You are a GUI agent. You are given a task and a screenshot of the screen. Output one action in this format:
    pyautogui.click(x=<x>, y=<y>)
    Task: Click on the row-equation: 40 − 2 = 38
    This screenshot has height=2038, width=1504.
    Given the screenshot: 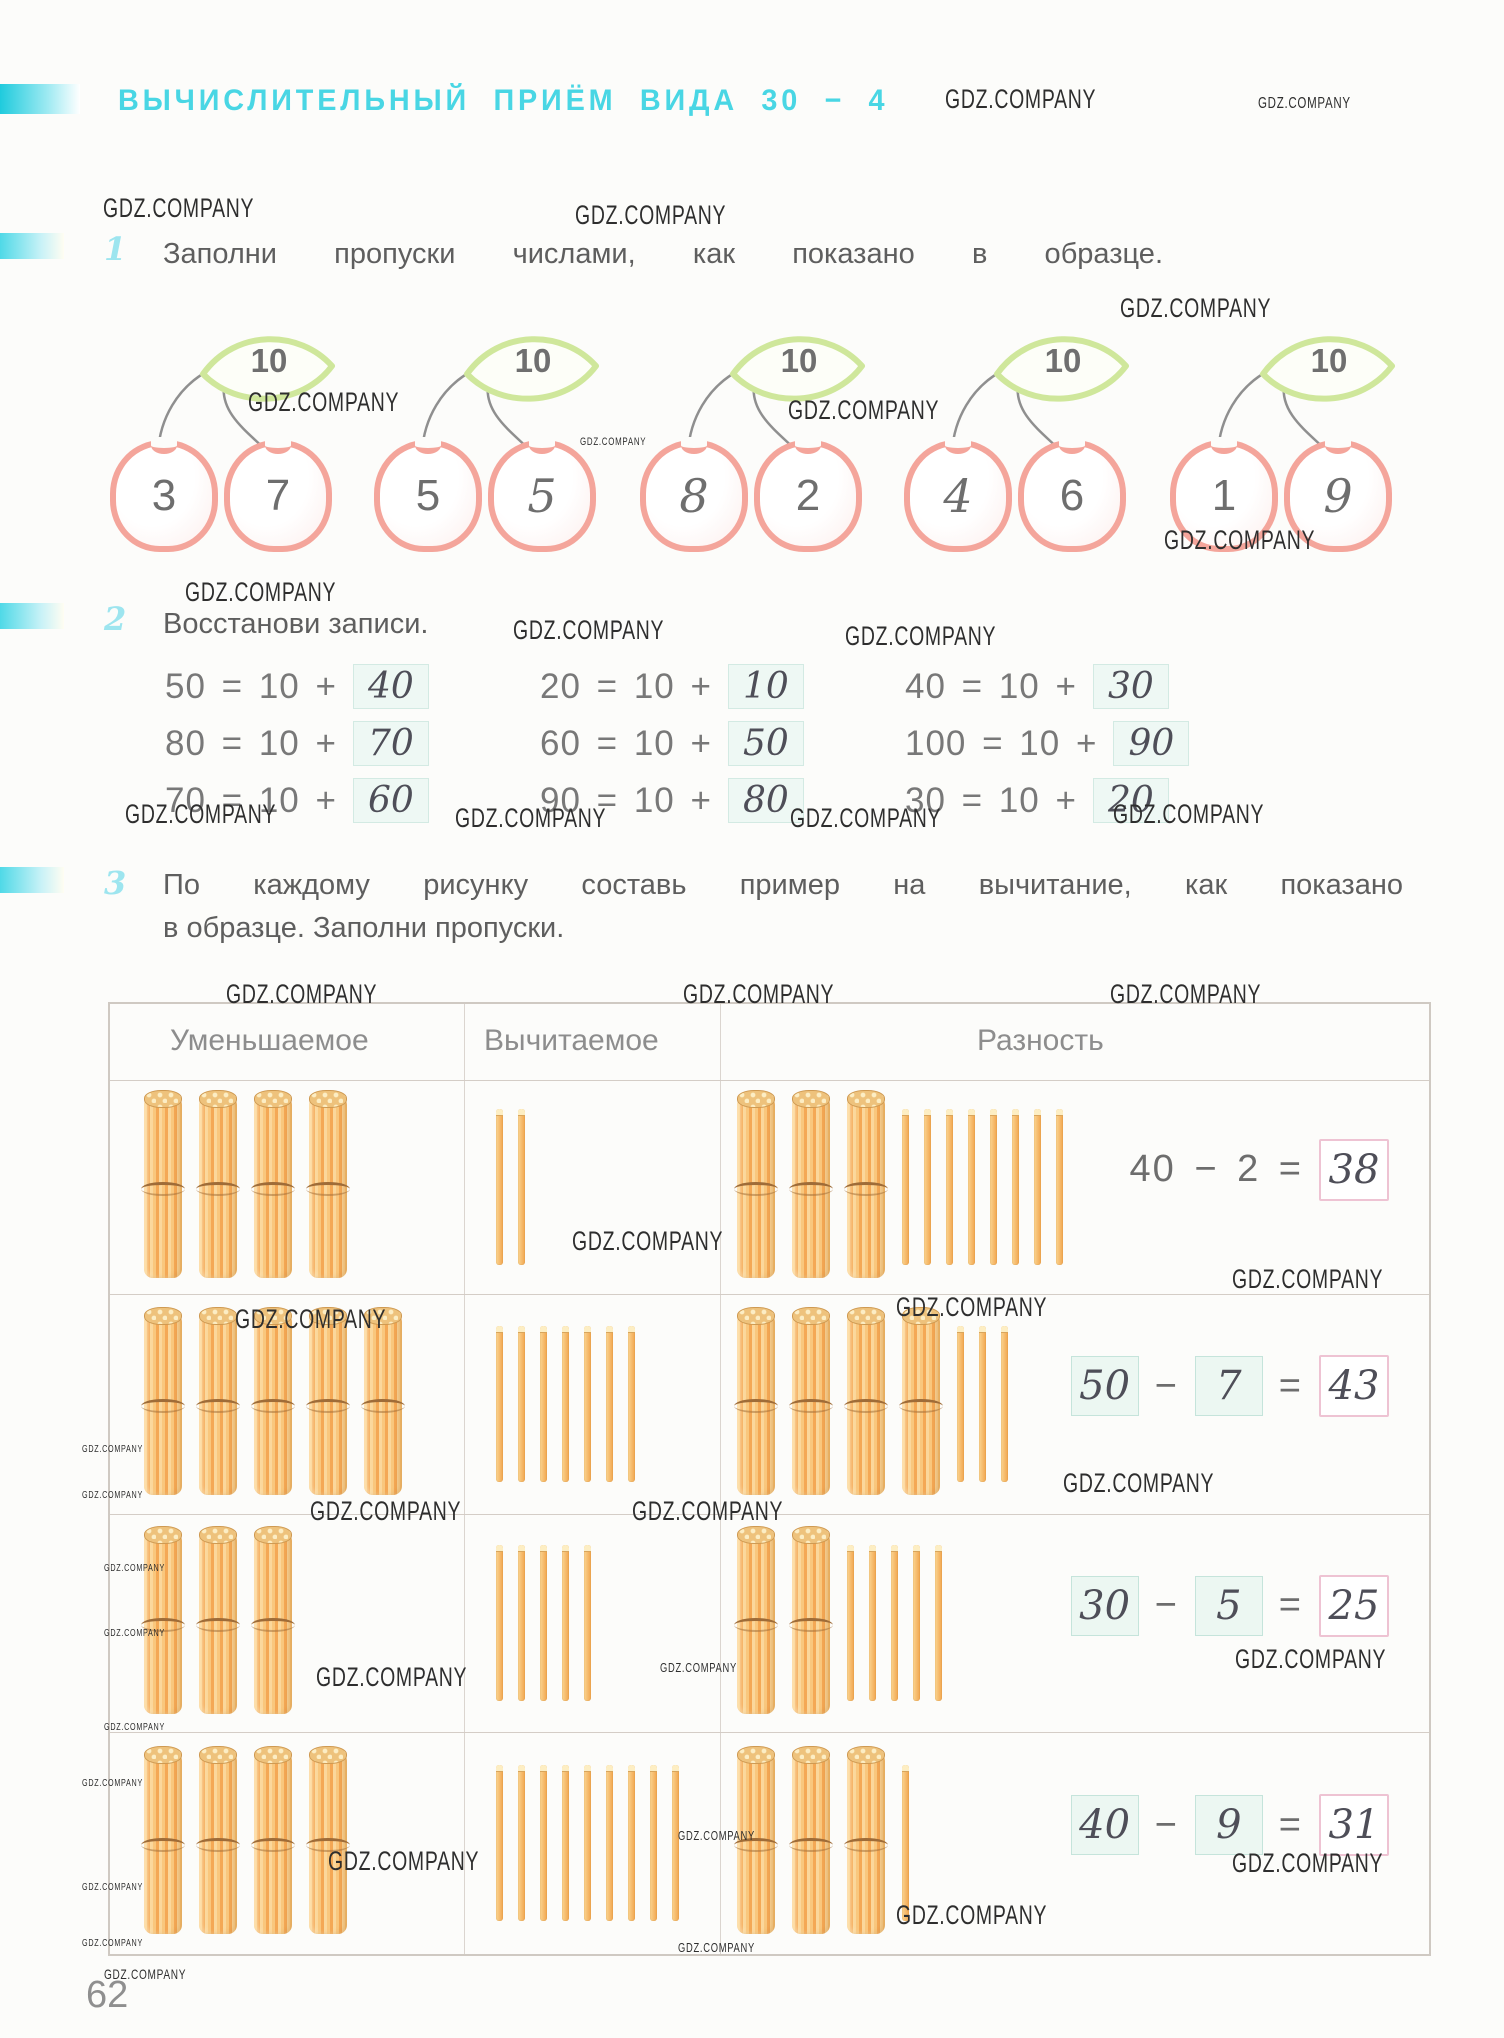 What is the action you would take?
    pyautogui.click(x=1259, y=1169)
    